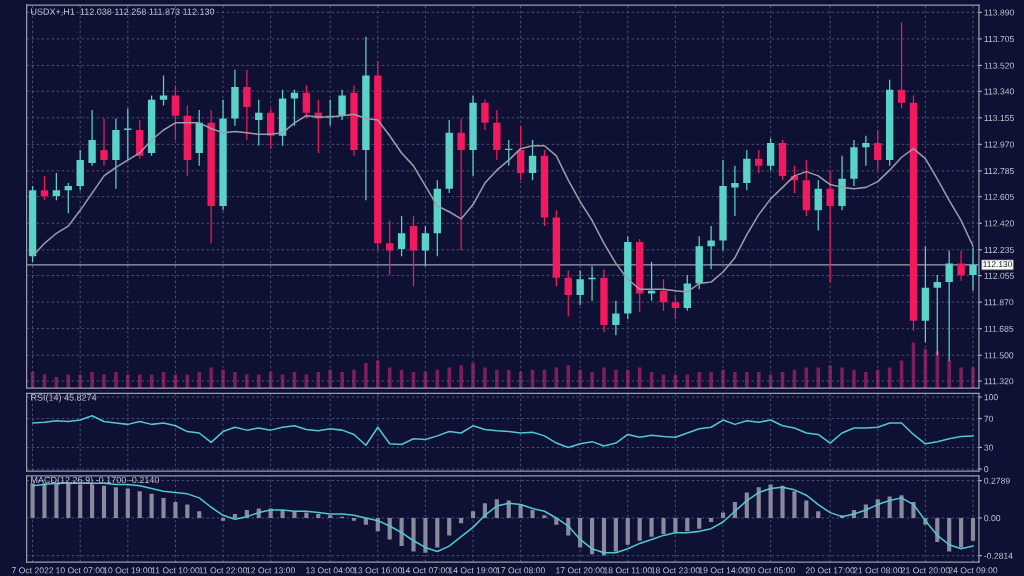 This screenshot has height=576, width=1024. What do you see at coordinates (997, 480) in the screenshot?
I see `y-tick-label: 0.2789` at bounding box center [997, 480].